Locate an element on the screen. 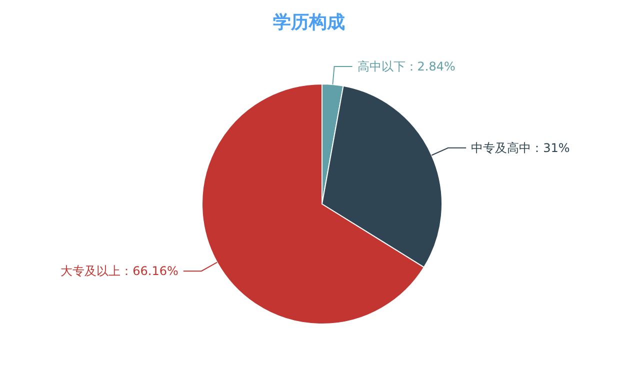  slice-label: 高中以下：2.84% is located at coordinates (406, 67).